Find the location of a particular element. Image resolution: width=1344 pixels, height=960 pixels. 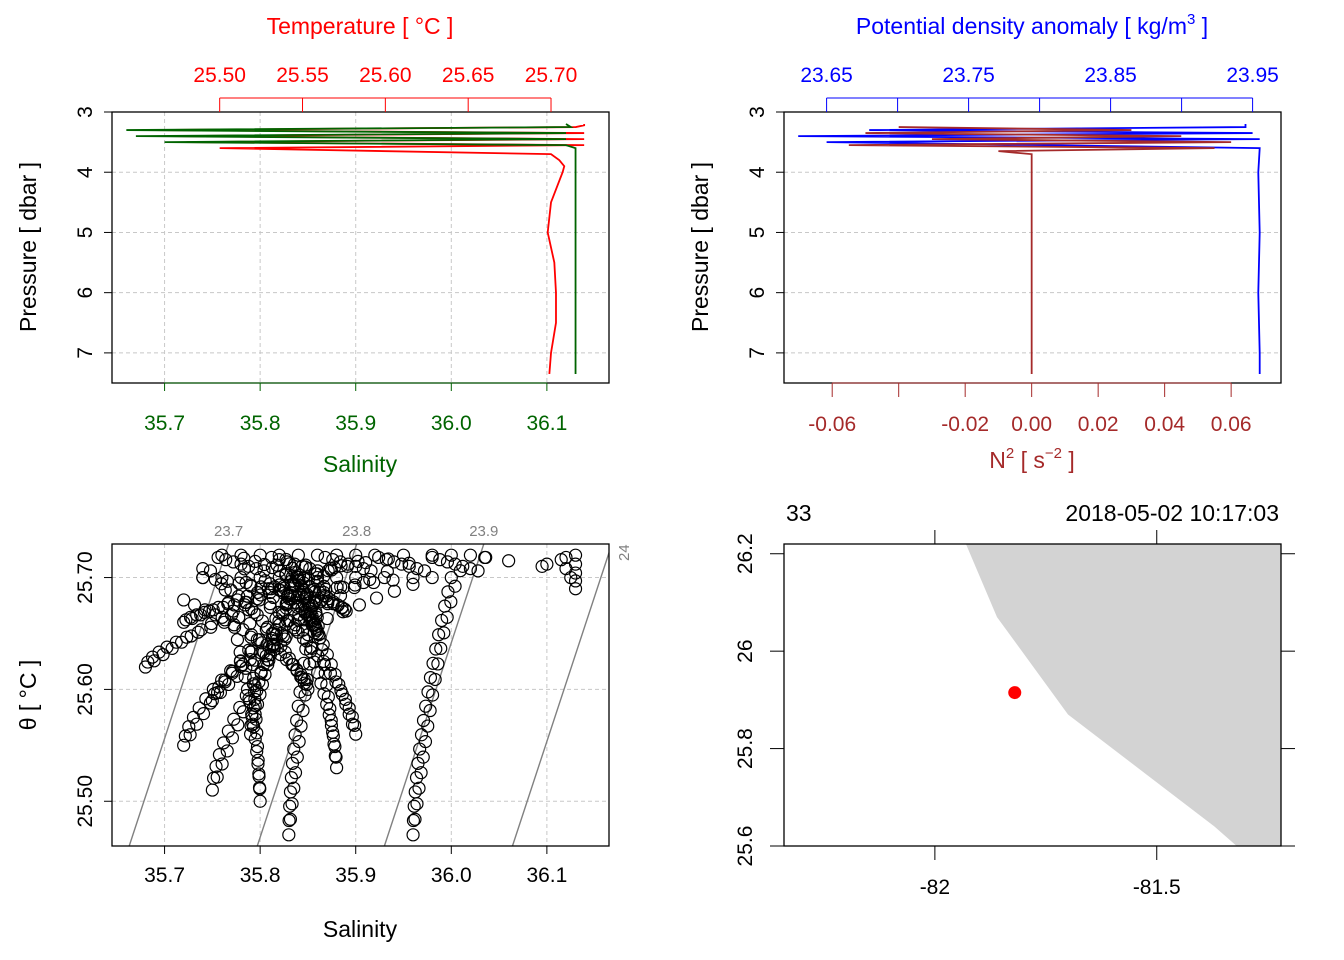

map-ytick-label: 25.8 is located at coordinates (745, 748).